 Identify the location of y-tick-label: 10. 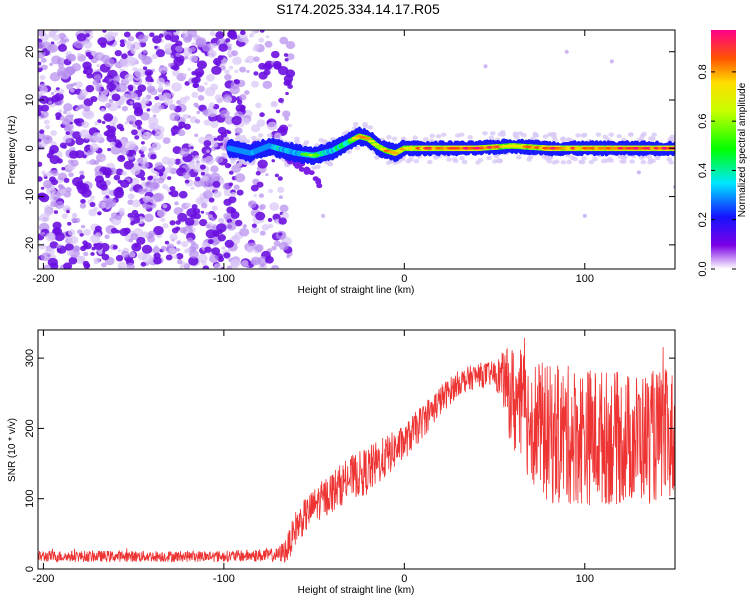
(30, 100).